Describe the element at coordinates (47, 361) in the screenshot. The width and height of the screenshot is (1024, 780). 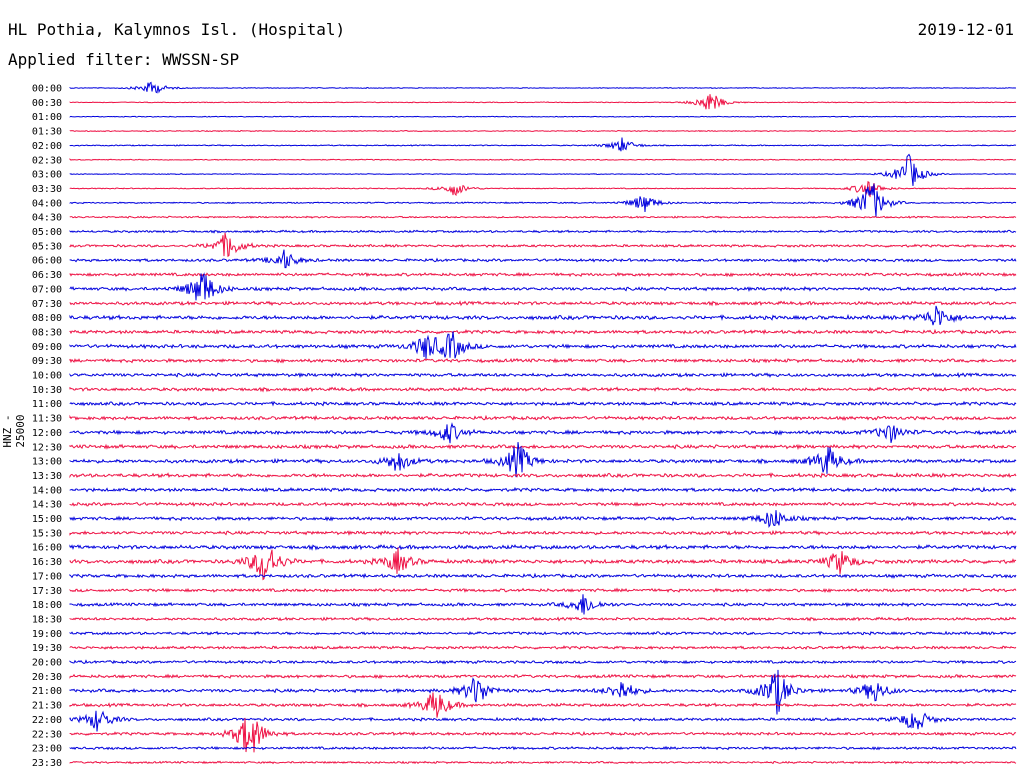
I see `row-time-label: 09:30` at that location.